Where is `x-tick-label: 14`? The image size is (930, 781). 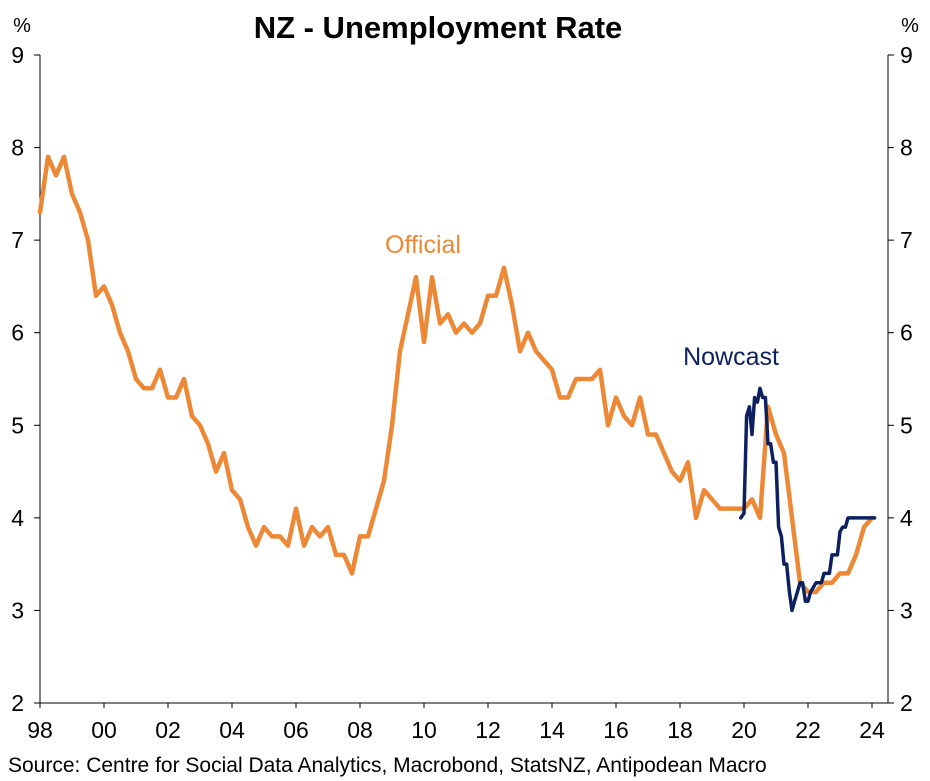 x-tick-label: 14 is located at coordinates (552, 730).